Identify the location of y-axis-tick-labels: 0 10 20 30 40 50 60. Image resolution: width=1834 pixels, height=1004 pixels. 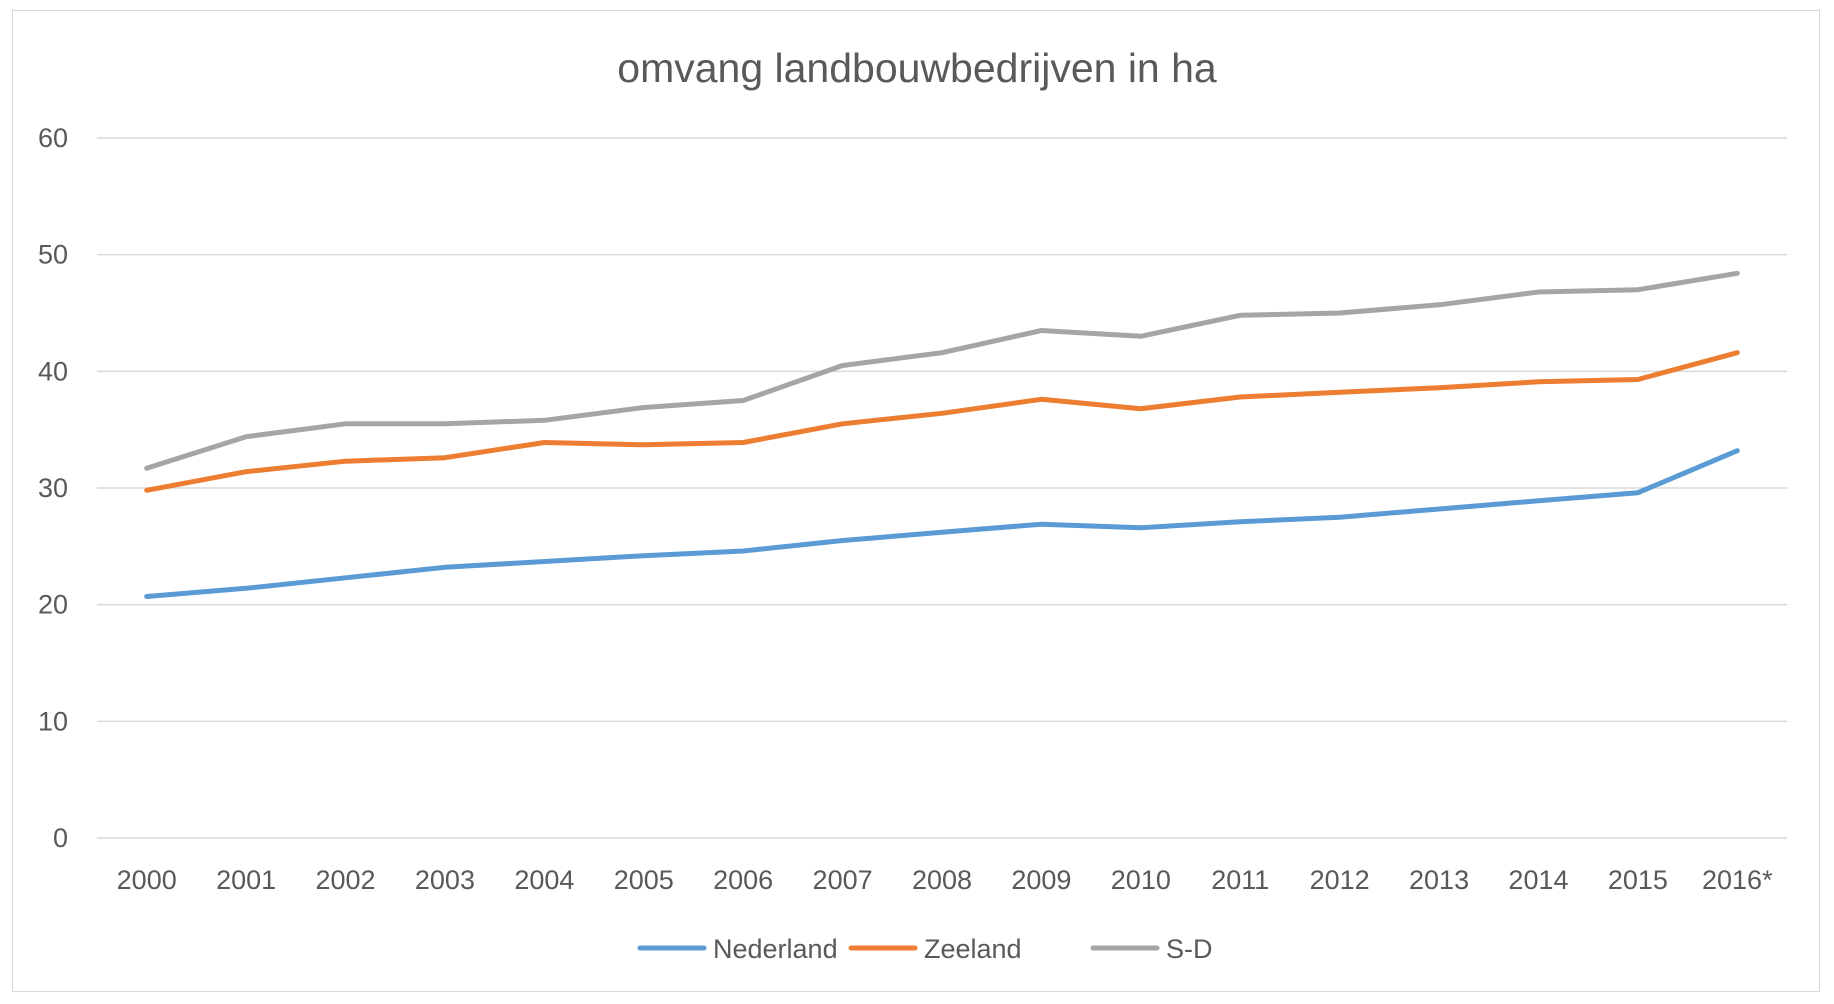
(53, 488).